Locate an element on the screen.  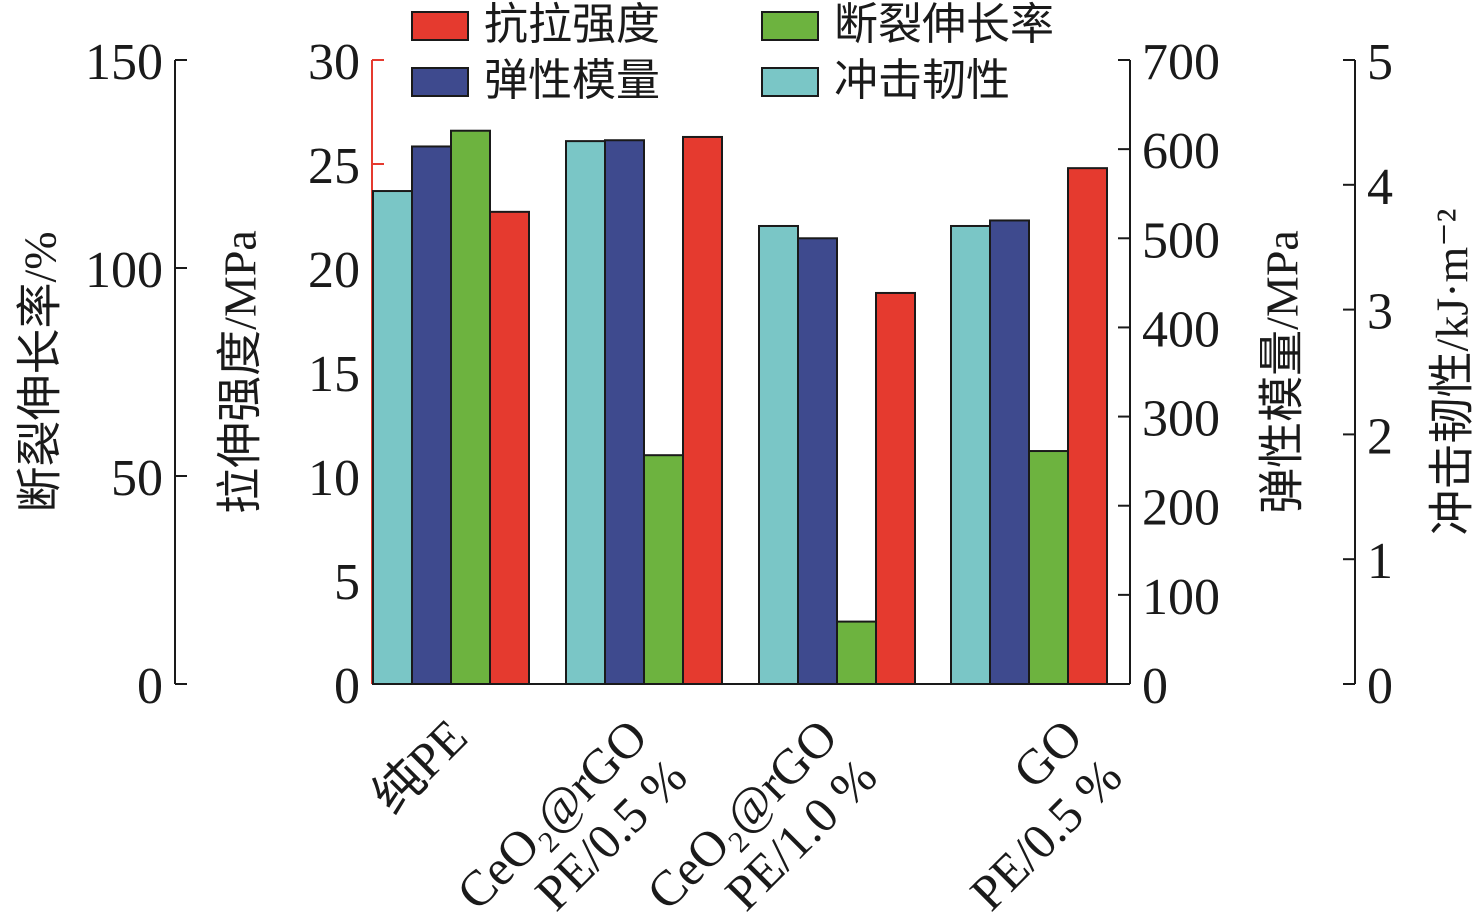
modulus-tick-label: 100 is located at coordinates (1181, 597).